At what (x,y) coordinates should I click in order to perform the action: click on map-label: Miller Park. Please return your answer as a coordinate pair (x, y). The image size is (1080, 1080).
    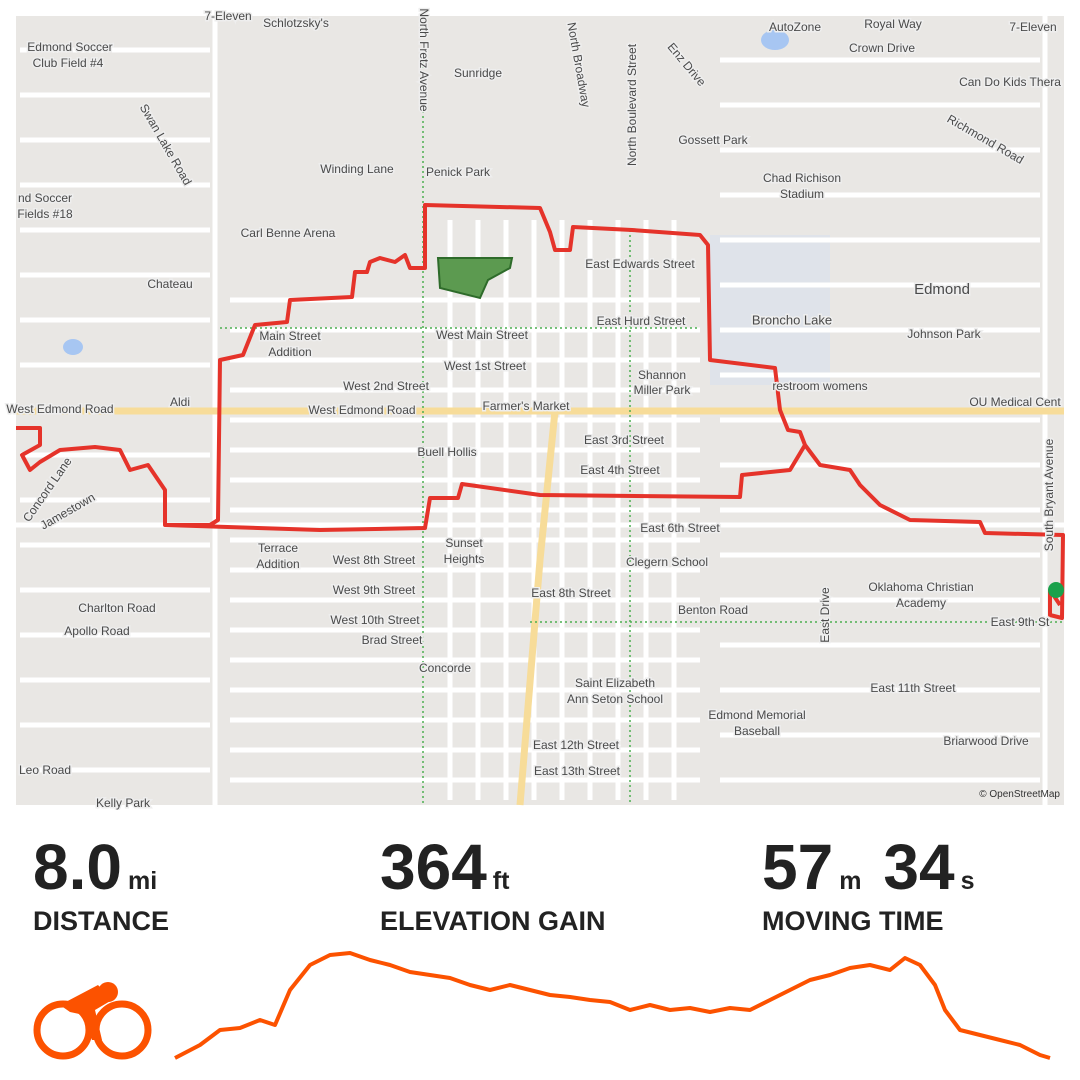
    Looking at the image, I should click on (663, 390).